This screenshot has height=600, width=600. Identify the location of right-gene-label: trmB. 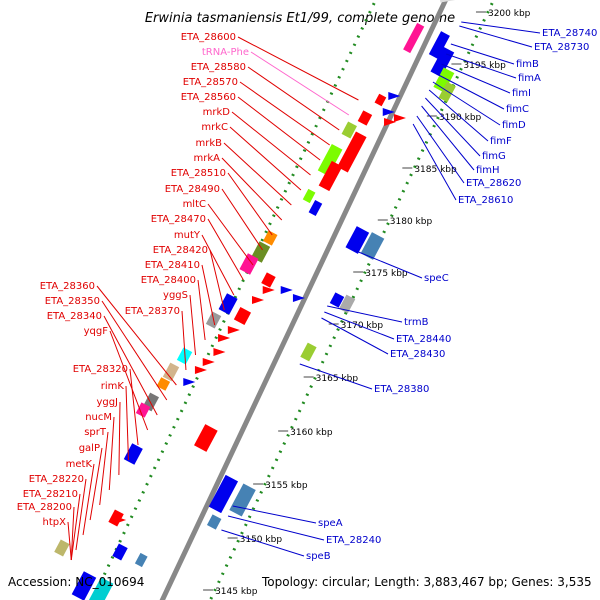
(416, 322).